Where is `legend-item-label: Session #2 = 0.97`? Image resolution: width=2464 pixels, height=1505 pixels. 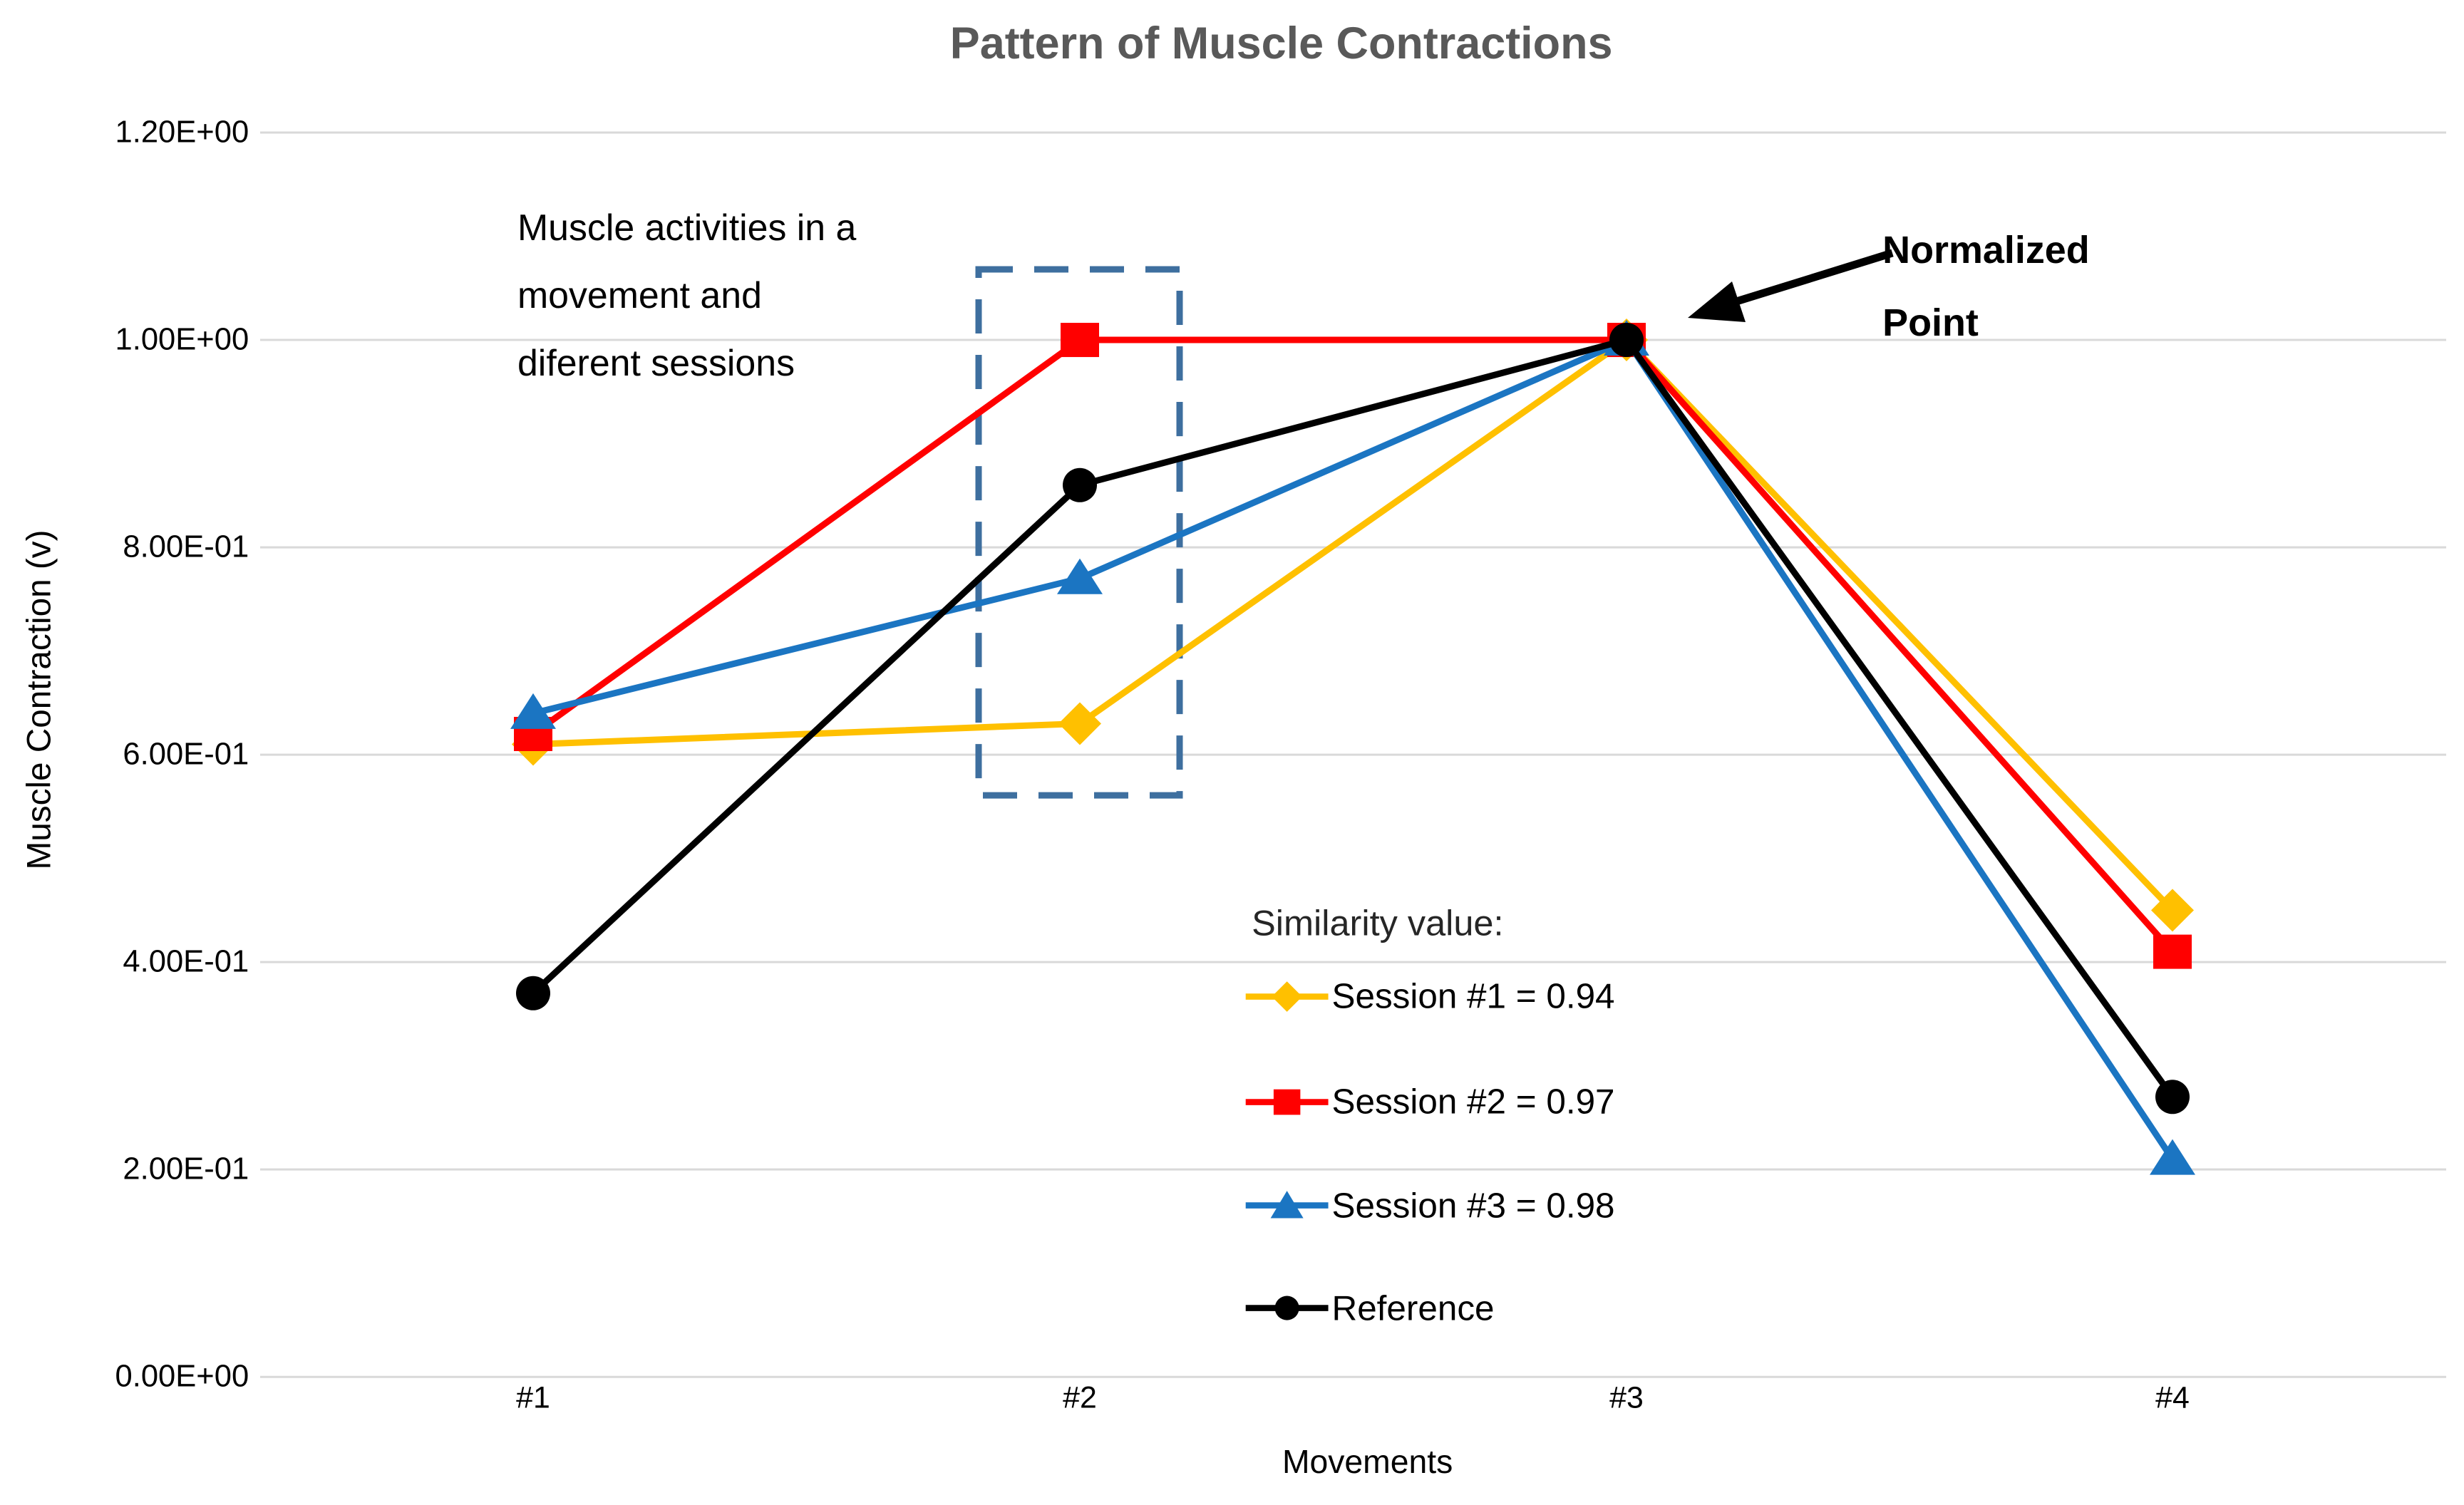
legend-item-label: Session #2 = 0.97 is located at coordinates (1473, 1102).